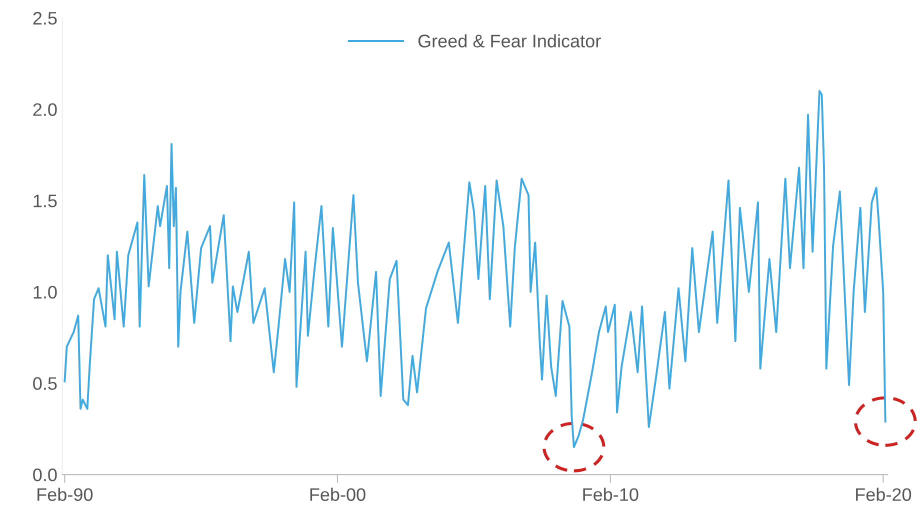 The width and height of the screenshot is (917, 513). What do you see at coordinates (45, 18) in the screenshot?
I see `y-tick-label: 2.5` at bounding box center [45, 18].